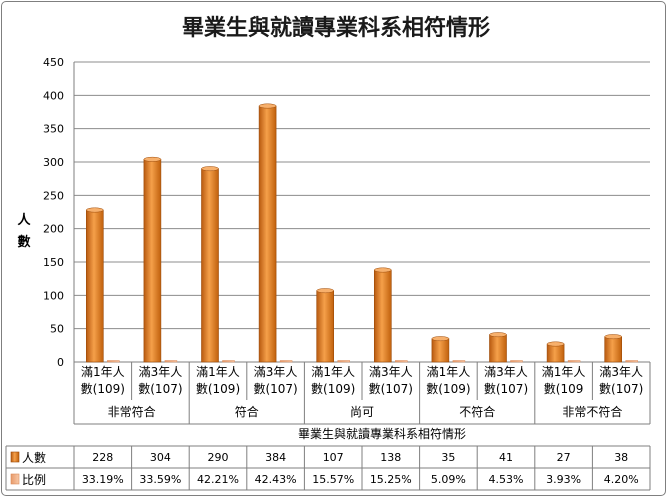  I want to click on y-tick-label: 50, so click(57, 329).